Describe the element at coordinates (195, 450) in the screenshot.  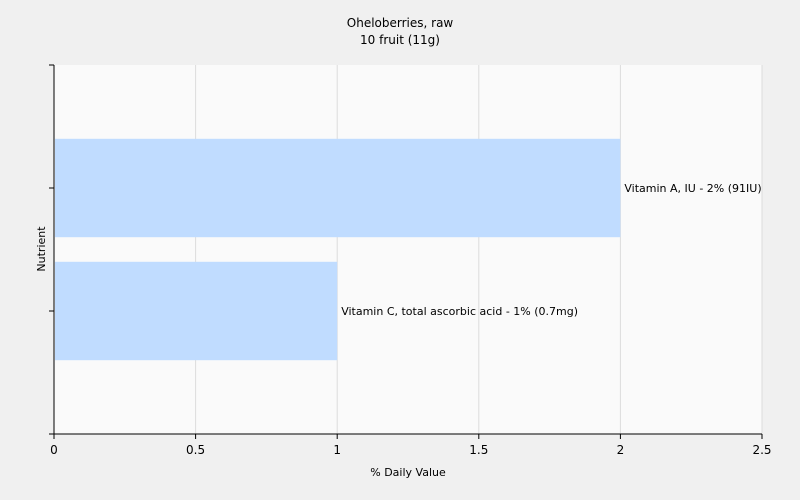
I see `x-tick-label: 0.5` at that location.